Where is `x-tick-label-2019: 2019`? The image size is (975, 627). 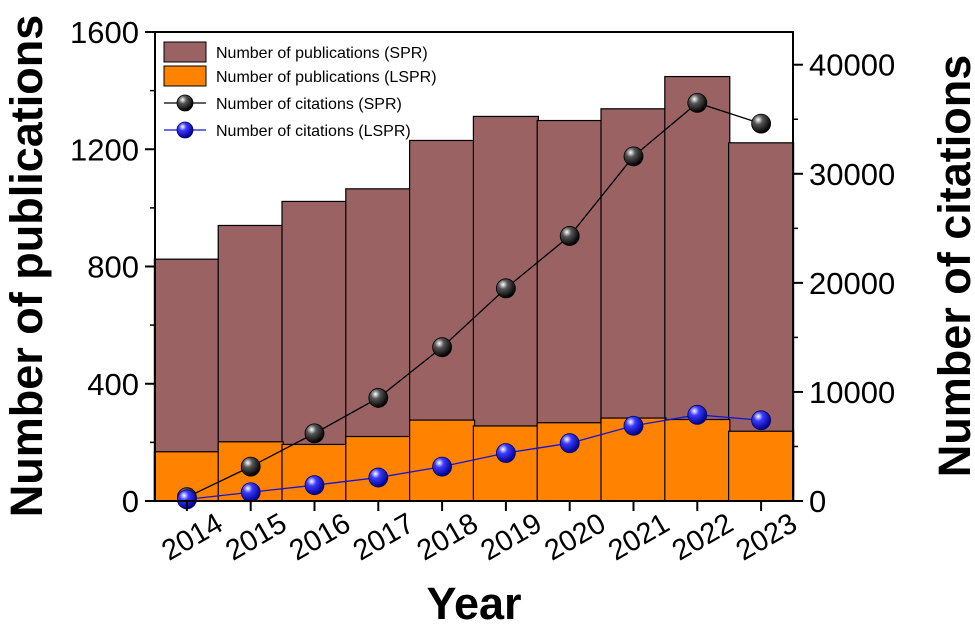
x-tick-label-2019: 2019 is located at coordinates (512, 537).